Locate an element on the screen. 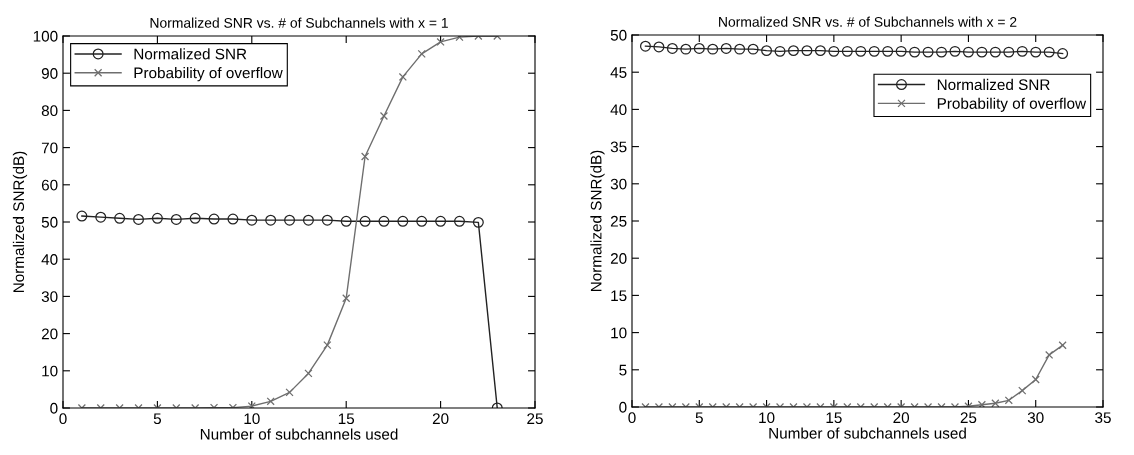  y-tick-label: 15 is located at coordinates (619, 296).